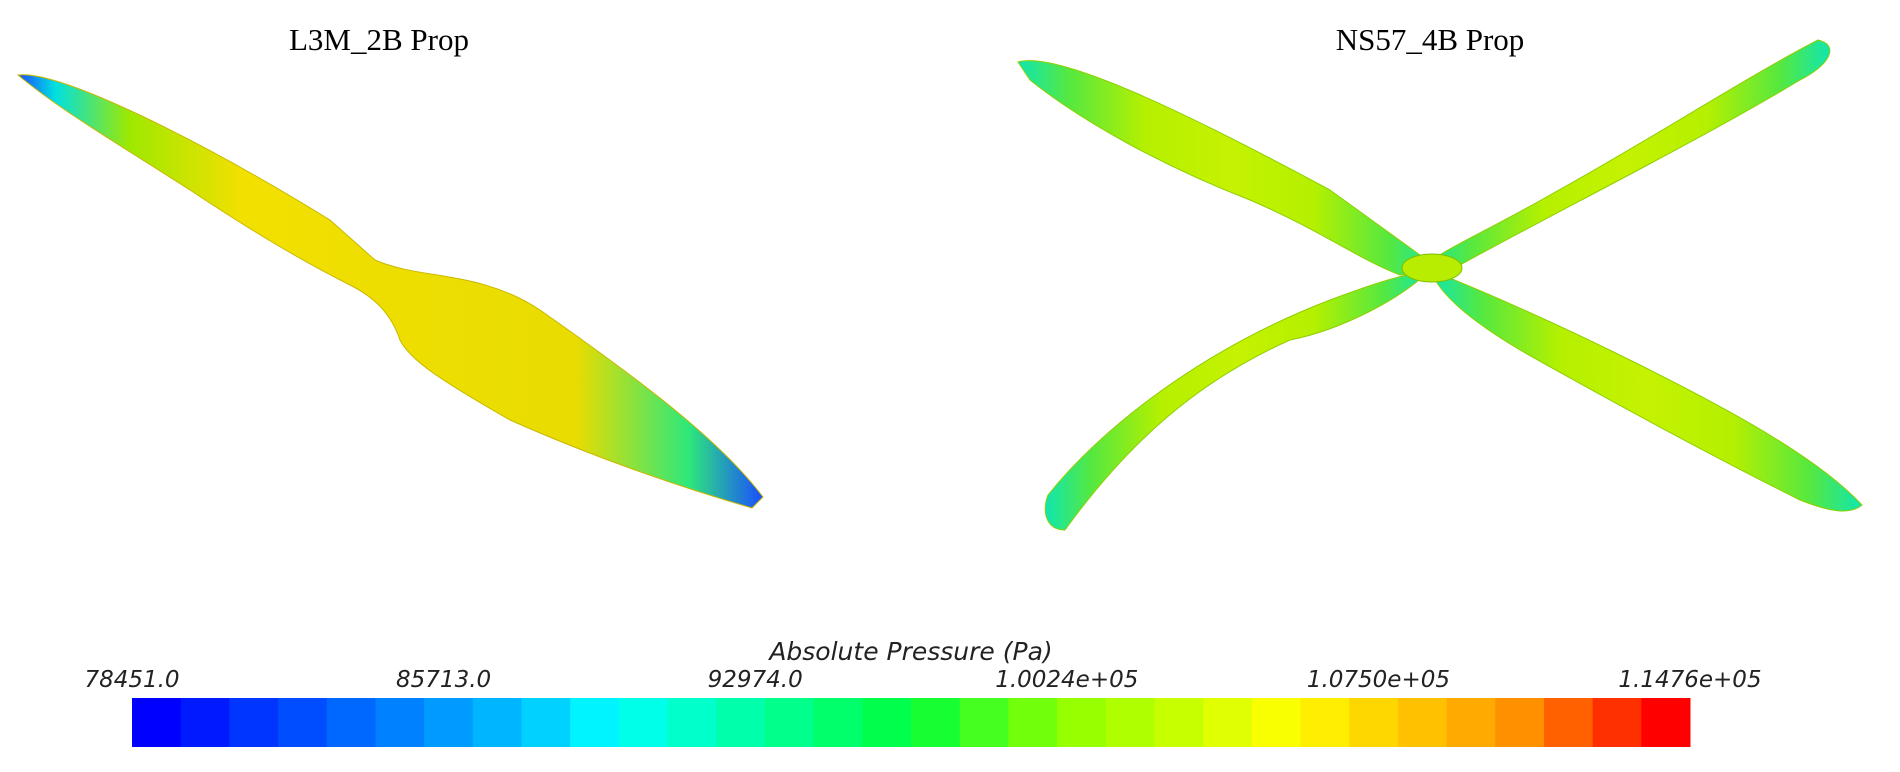  Describe the element at coordinates (1378, 680) in the screenshot. I see `colorbar-tick-label: 1.0750e+05` at that location.